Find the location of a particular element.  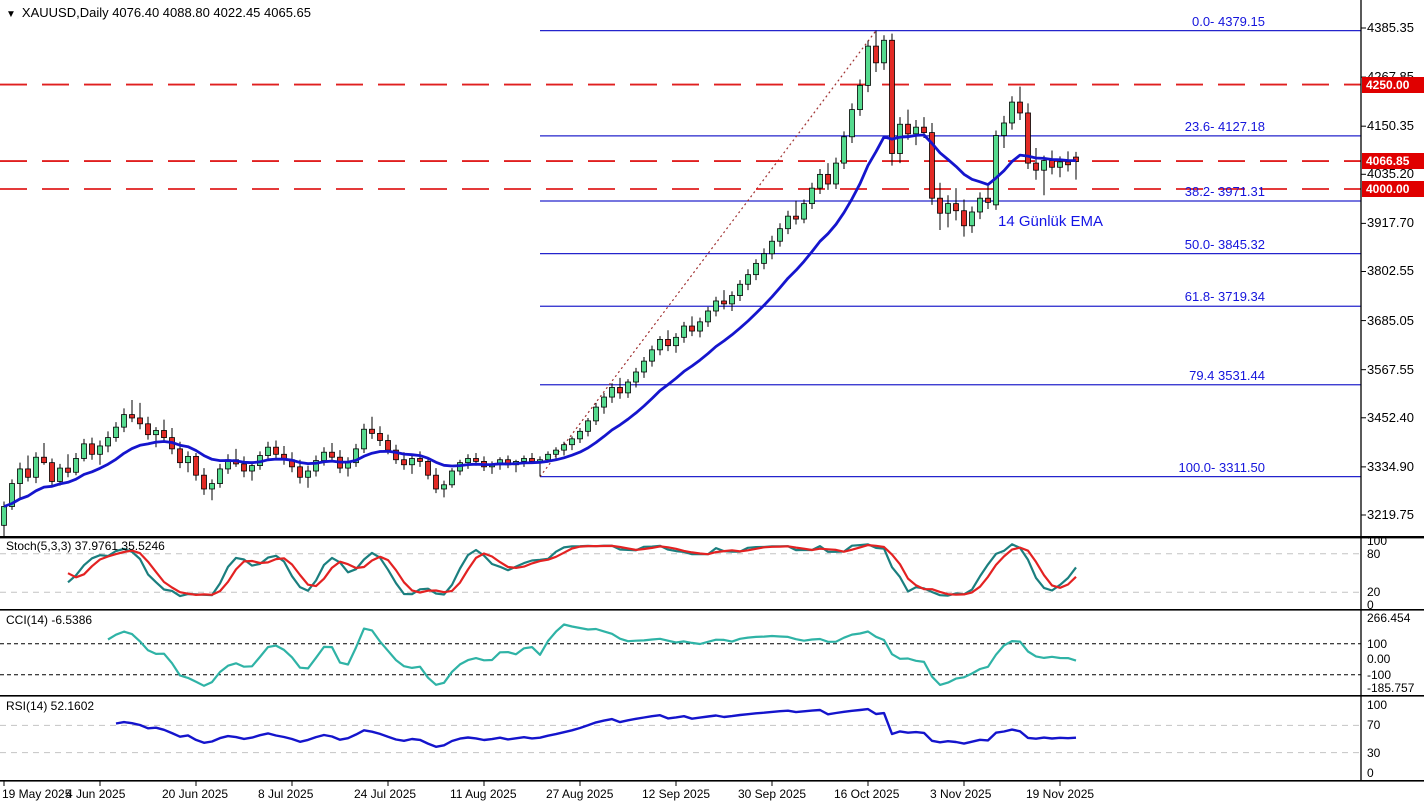

rsi-axis-label: 0 is located at coordinates (1370, 773).